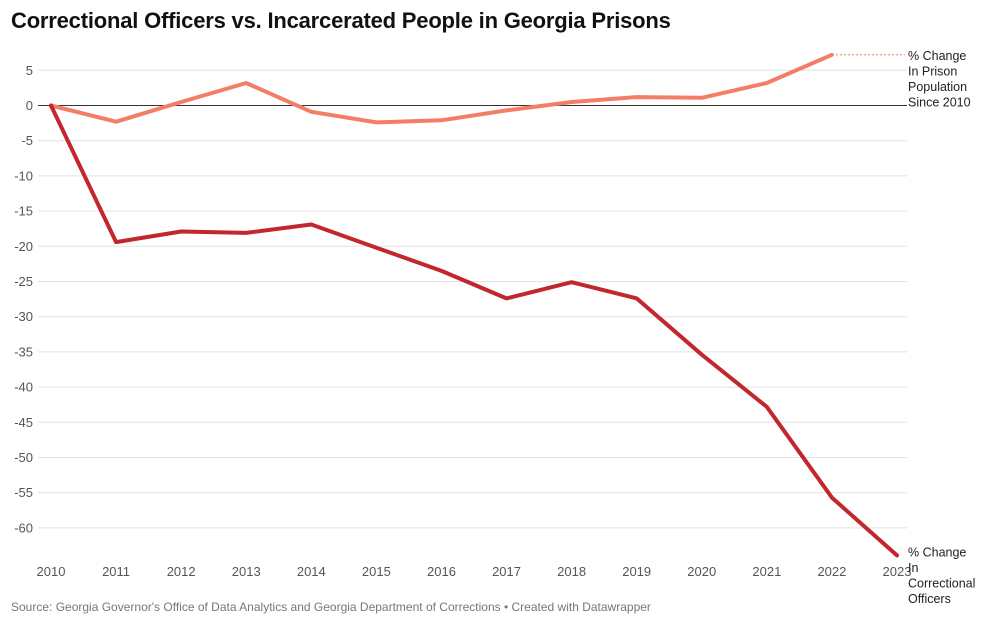 This screenshot has width=1000, height=625. I want to click on x-tick-label: 2013, so click(246, 571).